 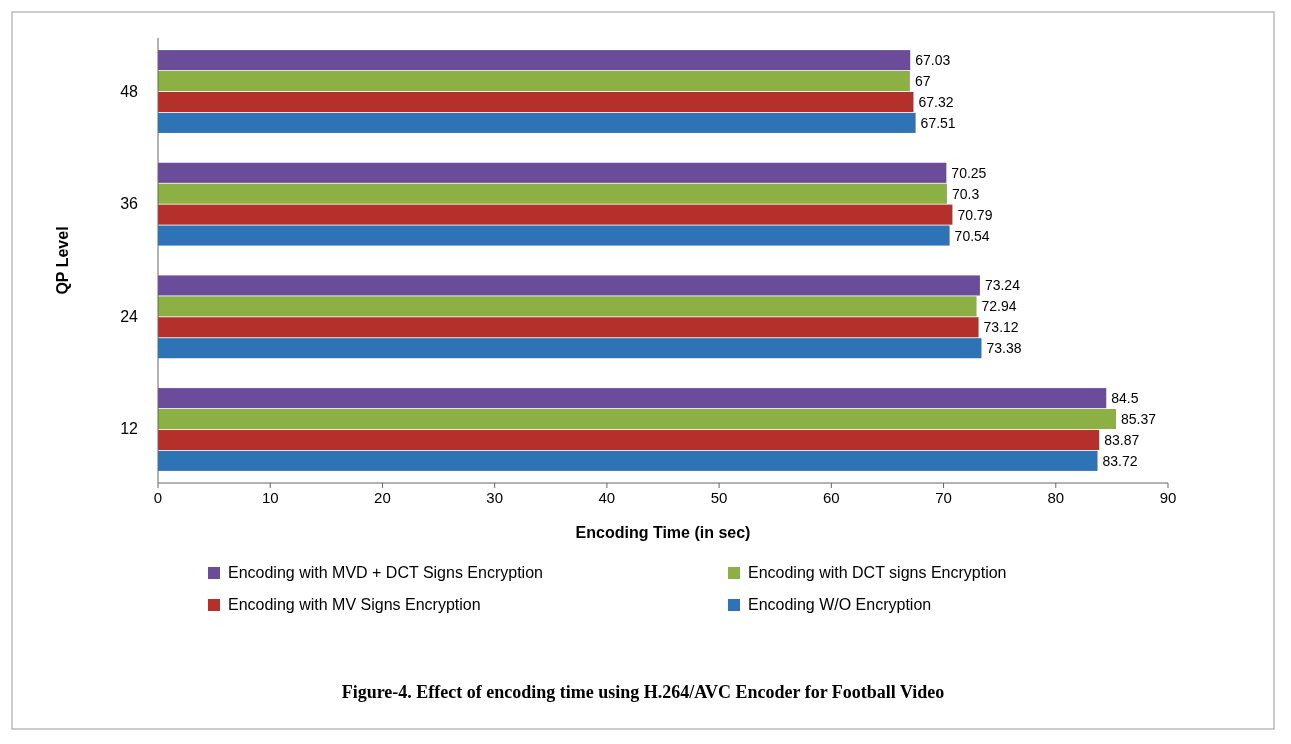 I want to click on data-label: 73.24, so click(x=1002, y=285).